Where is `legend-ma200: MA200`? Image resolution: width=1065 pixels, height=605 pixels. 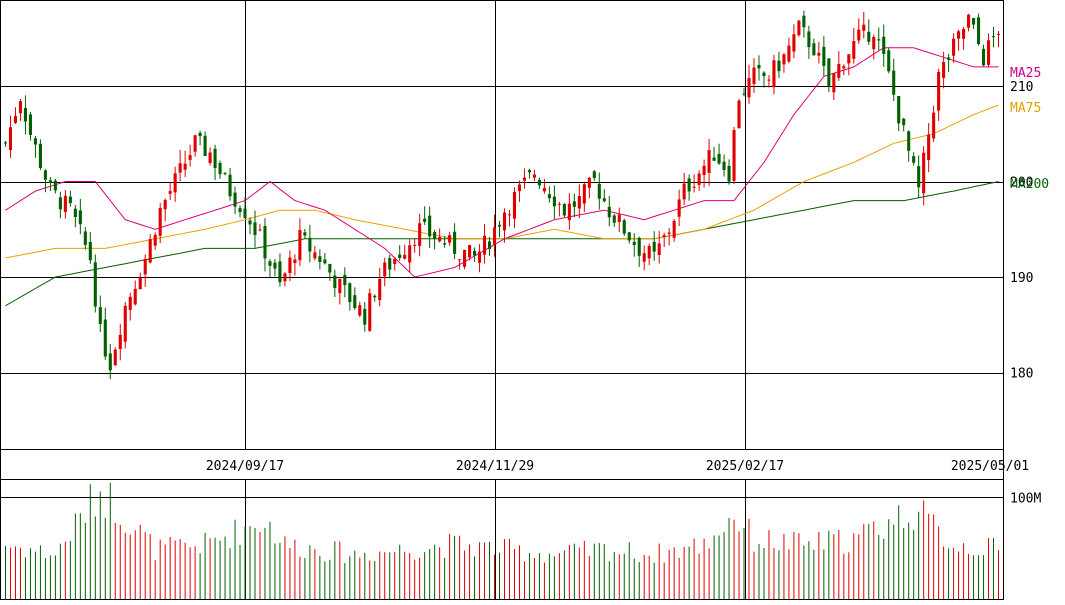
legend-ma200: MA200 is located at coordinates (1029, 184).